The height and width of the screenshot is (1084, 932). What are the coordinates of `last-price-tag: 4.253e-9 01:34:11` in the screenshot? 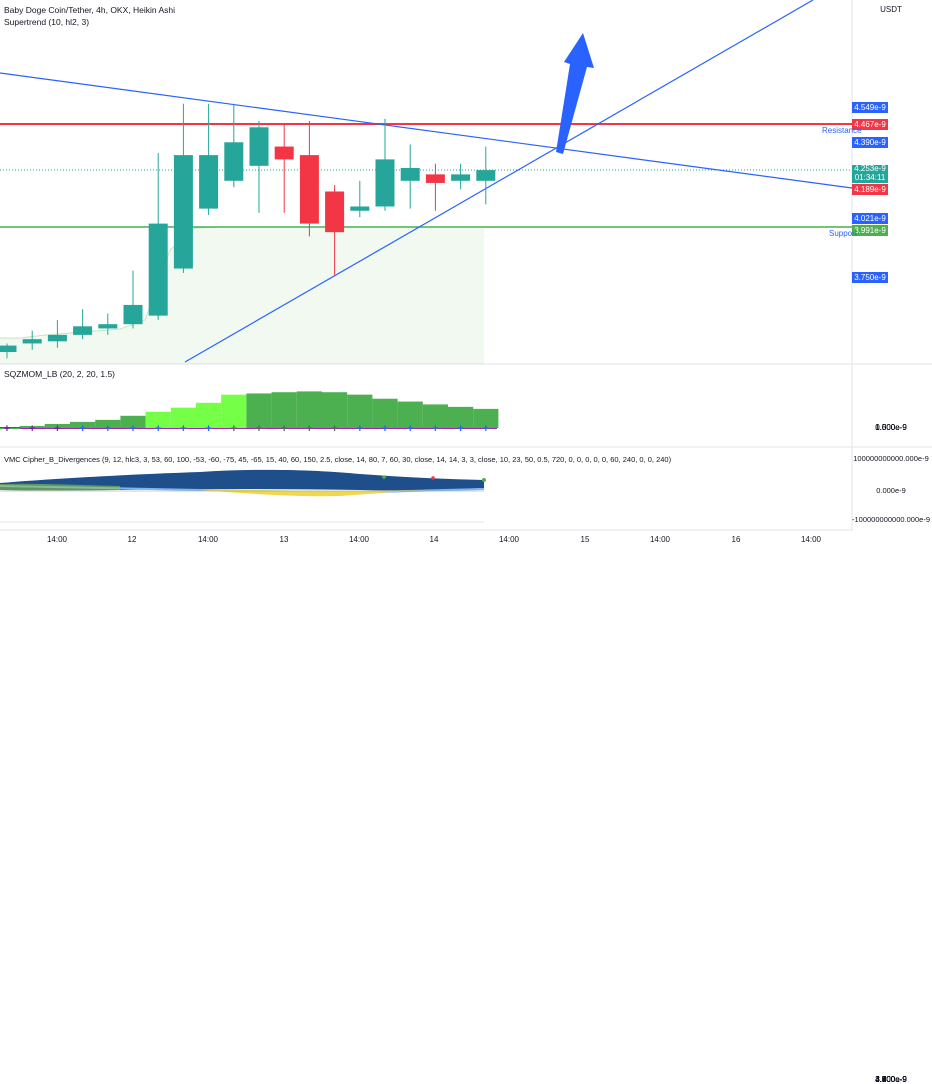 It's located at (870, 173).